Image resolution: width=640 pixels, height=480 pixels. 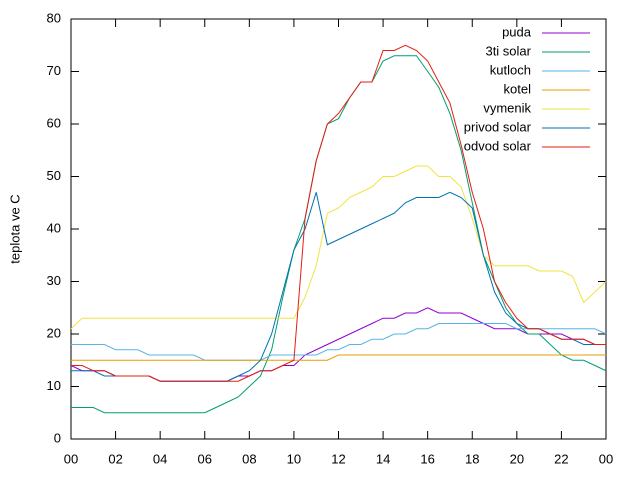 I want to click on x-tick-label: 18, so click(x=472, y=458).